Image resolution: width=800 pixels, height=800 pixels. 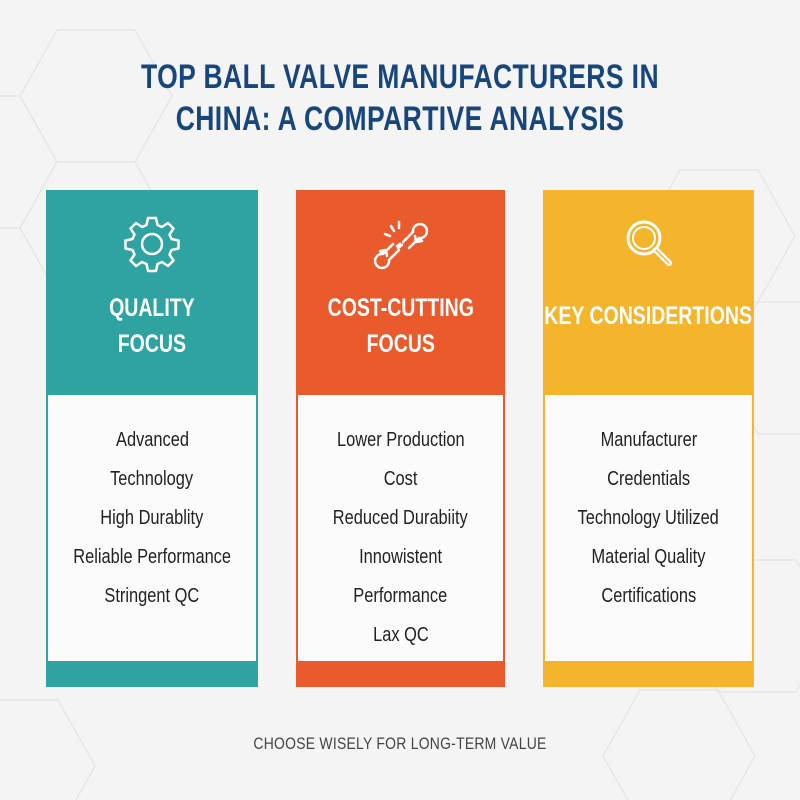 What do you see at coordinates (400, 119) in the screenshot?
I see `title-line-2: CHINA: A COMPARTIVE ANALYSIS` at bounding box center [400, 119].